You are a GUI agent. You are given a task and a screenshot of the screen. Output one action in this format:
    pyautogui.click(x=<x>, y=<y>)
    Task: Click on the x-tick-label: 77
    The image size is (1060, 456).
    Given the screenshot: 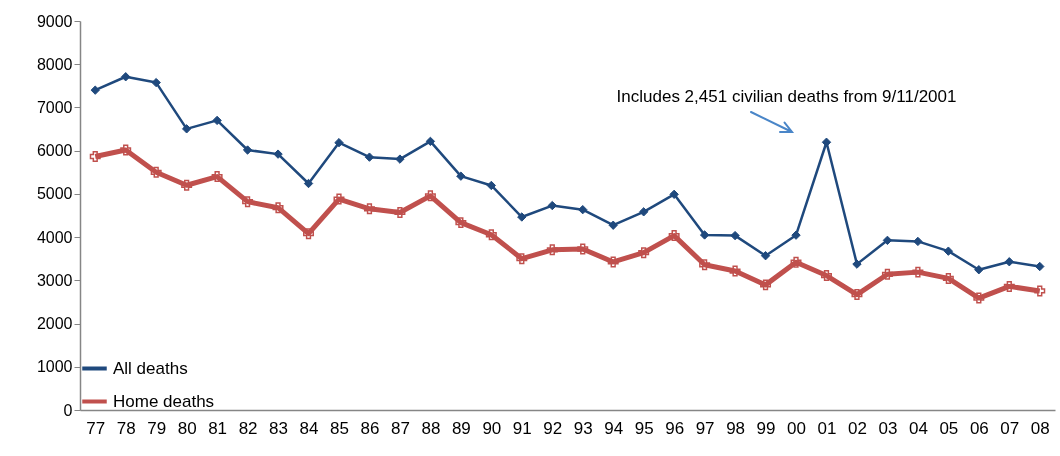 What is the action you would take?
    pyautogui.click(x=96, y=428)
    